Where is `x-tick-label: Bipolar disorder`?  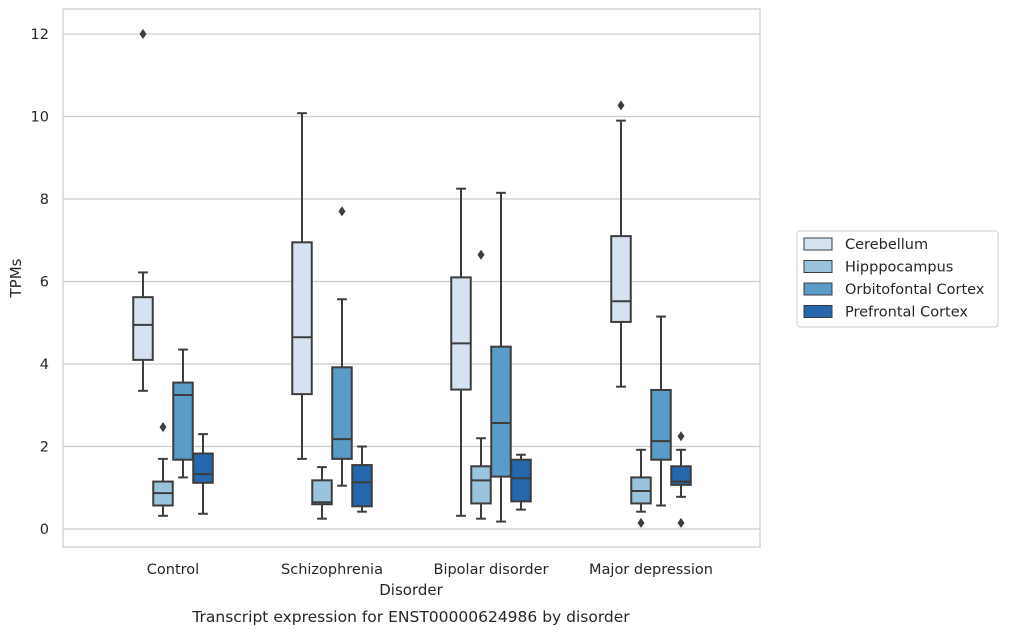 x-tick-label: Bipolar disorder is located at coordinates (491, 570).